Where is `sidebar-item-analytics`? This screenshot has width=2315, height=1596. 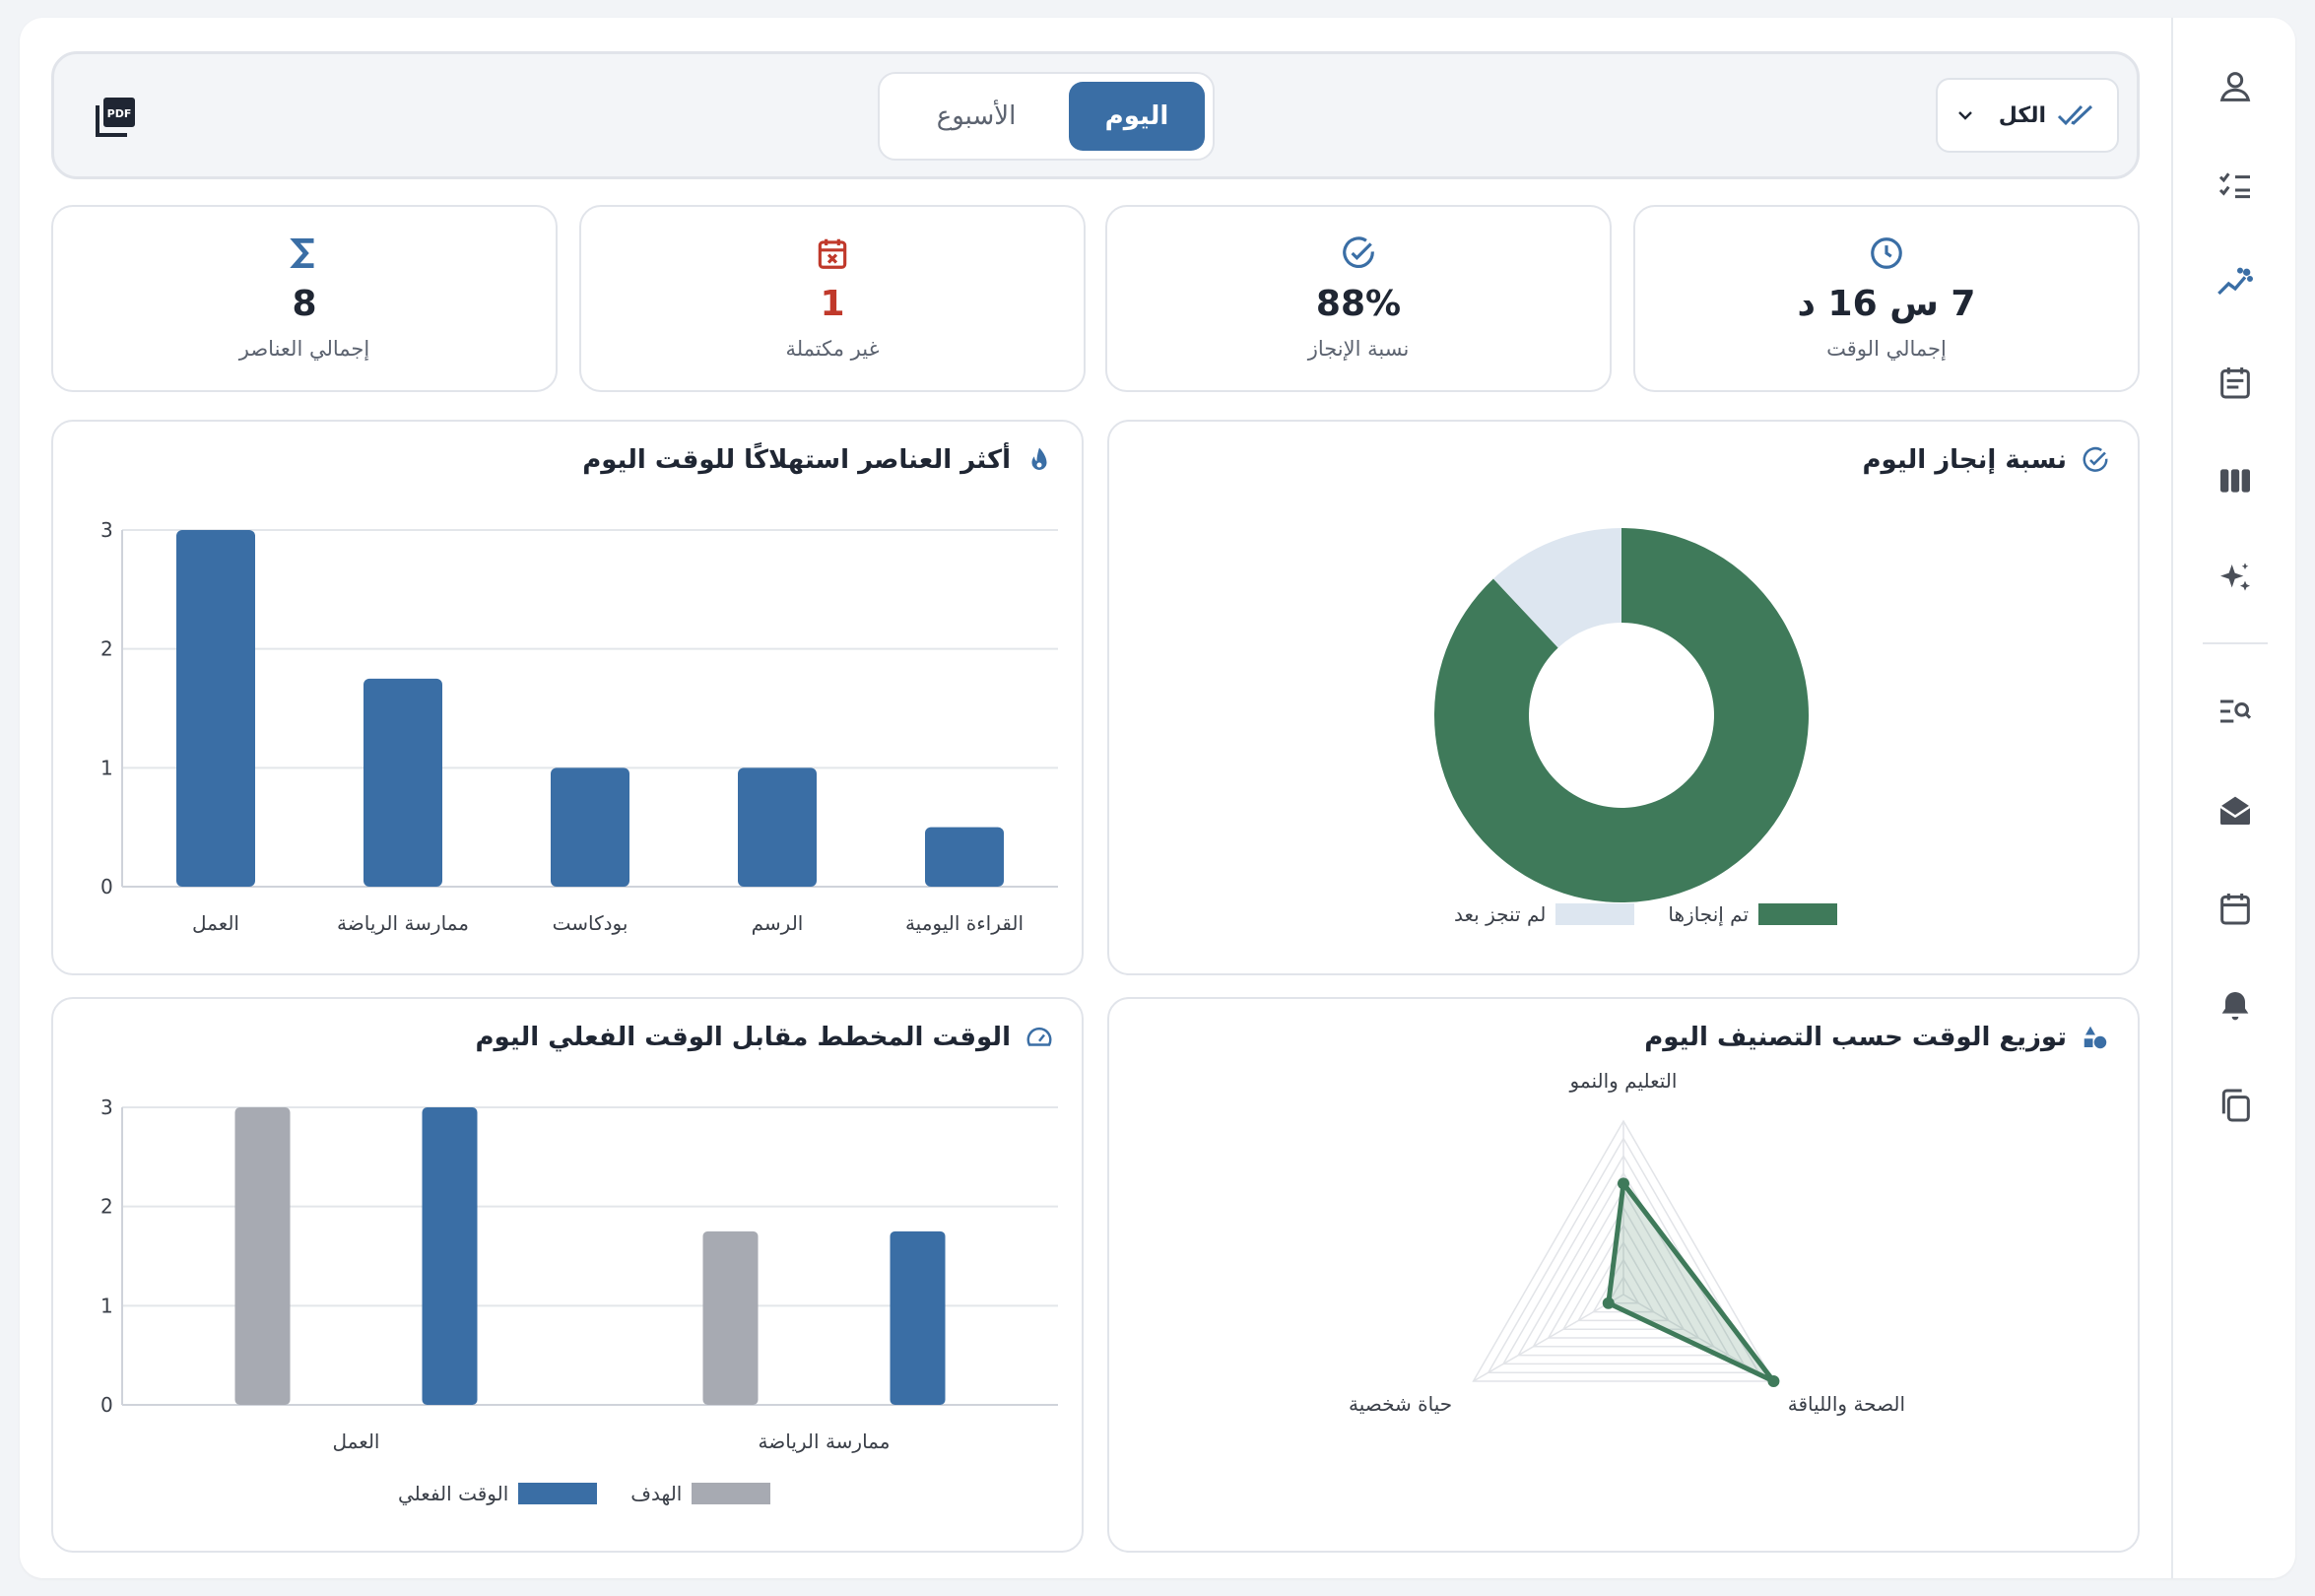 sidebar-item-analytics is located at coordinates (2235, 284).